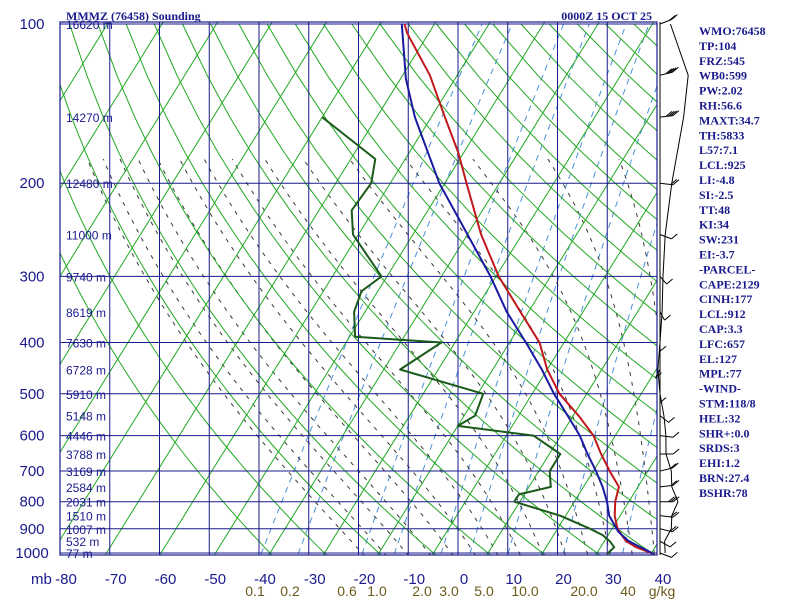  Describe the element at coordinates (377, 591) in the screenshot. I see `mixing-ratio-label: 1.0` at that location.